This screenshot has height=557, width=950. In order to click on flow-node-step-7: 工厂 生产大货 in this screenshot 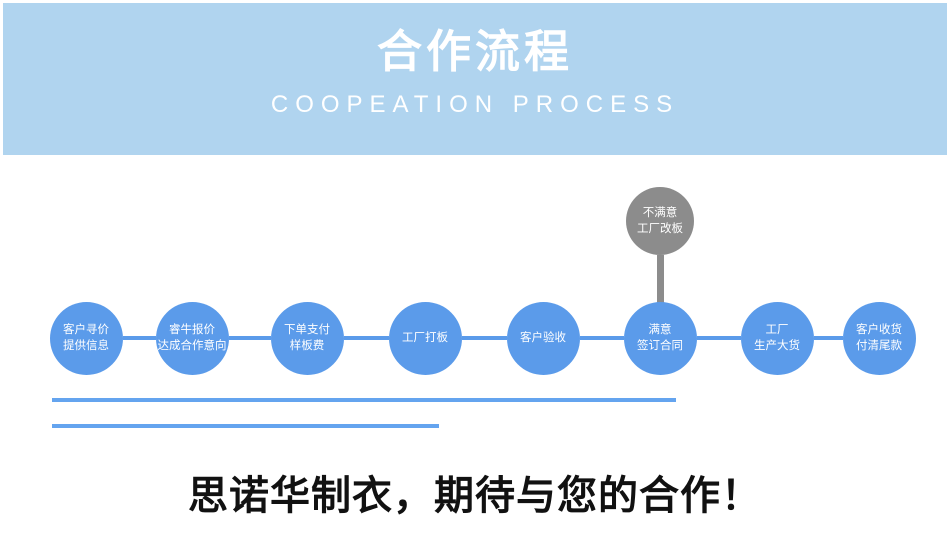, I will do `click(777, 338)`.